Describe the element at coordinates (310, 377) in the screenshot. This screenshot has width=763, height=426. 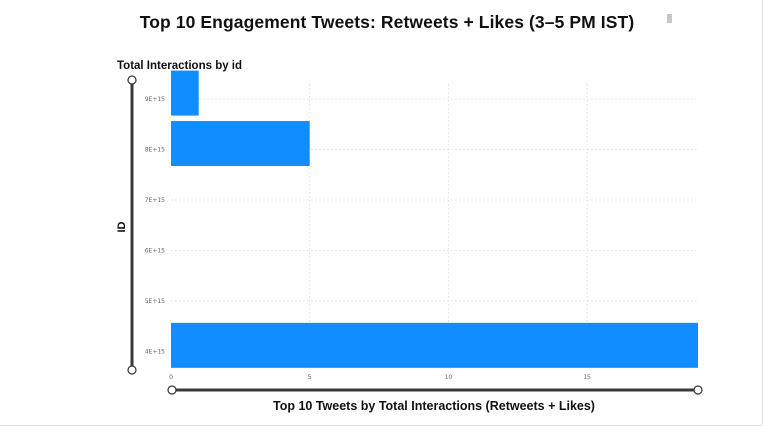
I see `x-tick-label: 5` at that location.